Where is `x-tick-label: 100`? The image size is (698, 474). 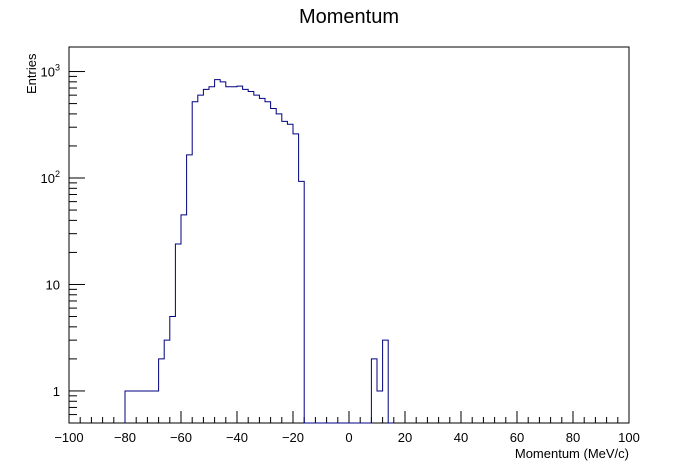 x-tick-label: 100 is located at coordinates (629, 437).